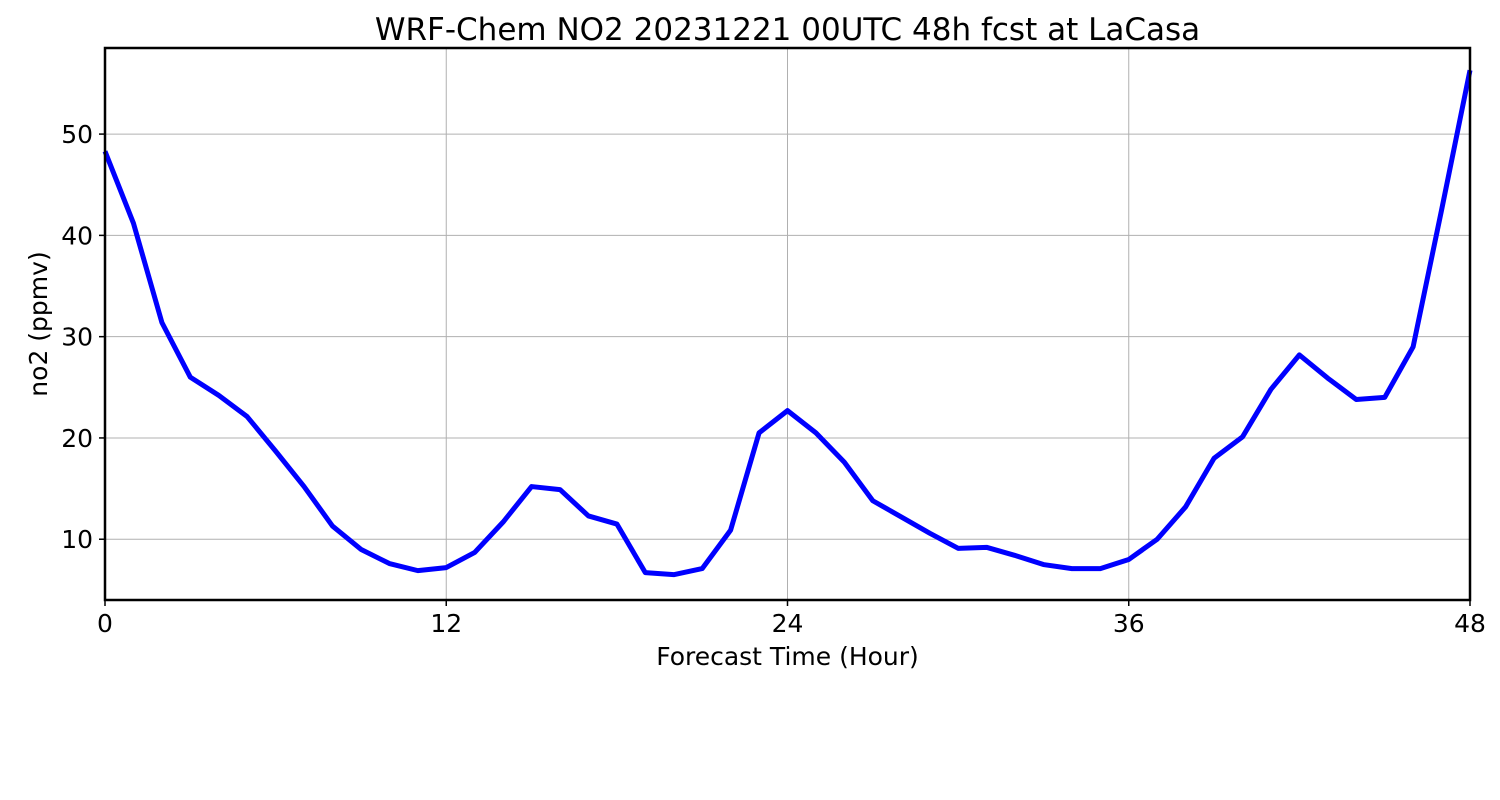 This screenshot has height=800, width=1500. What do you see at coordinates (1129, 623) in the screenshot?
I see `x-tick-label: 36` at bounding box center [1129, 623].